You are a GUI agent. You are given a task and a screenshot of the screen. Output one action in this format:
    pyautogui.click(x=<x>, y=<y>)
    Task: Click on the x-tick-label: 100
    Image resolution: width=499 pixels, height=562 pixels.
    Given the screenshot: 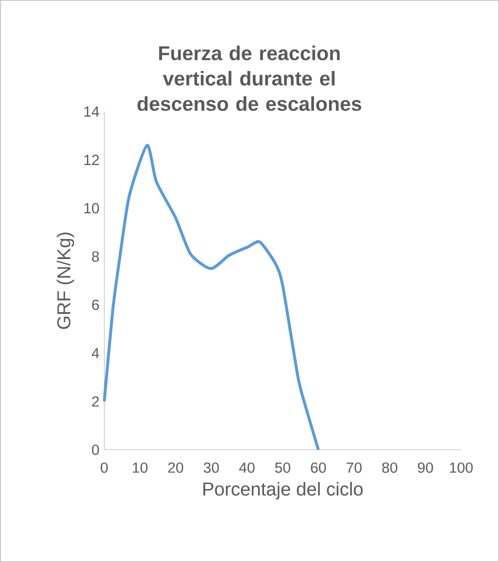 What is the action you would take?
    pyautogui.click(x=461, y=467)
    